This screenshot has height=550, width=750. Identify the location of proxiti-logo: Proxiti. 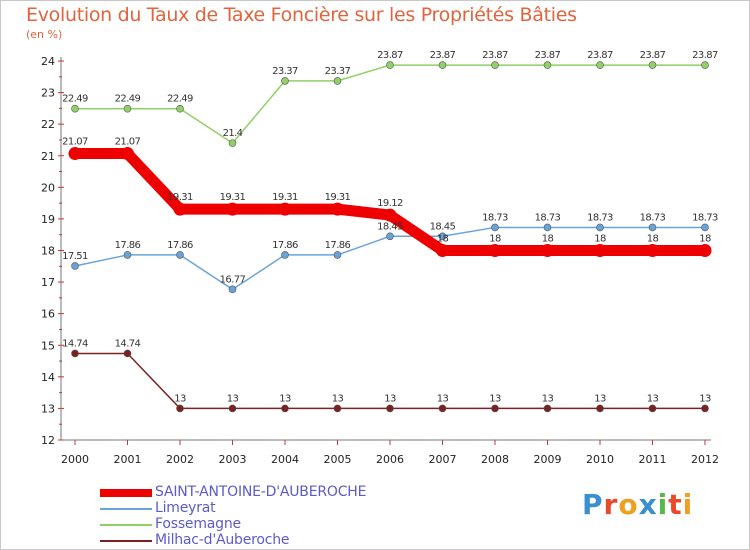
(637, 504).